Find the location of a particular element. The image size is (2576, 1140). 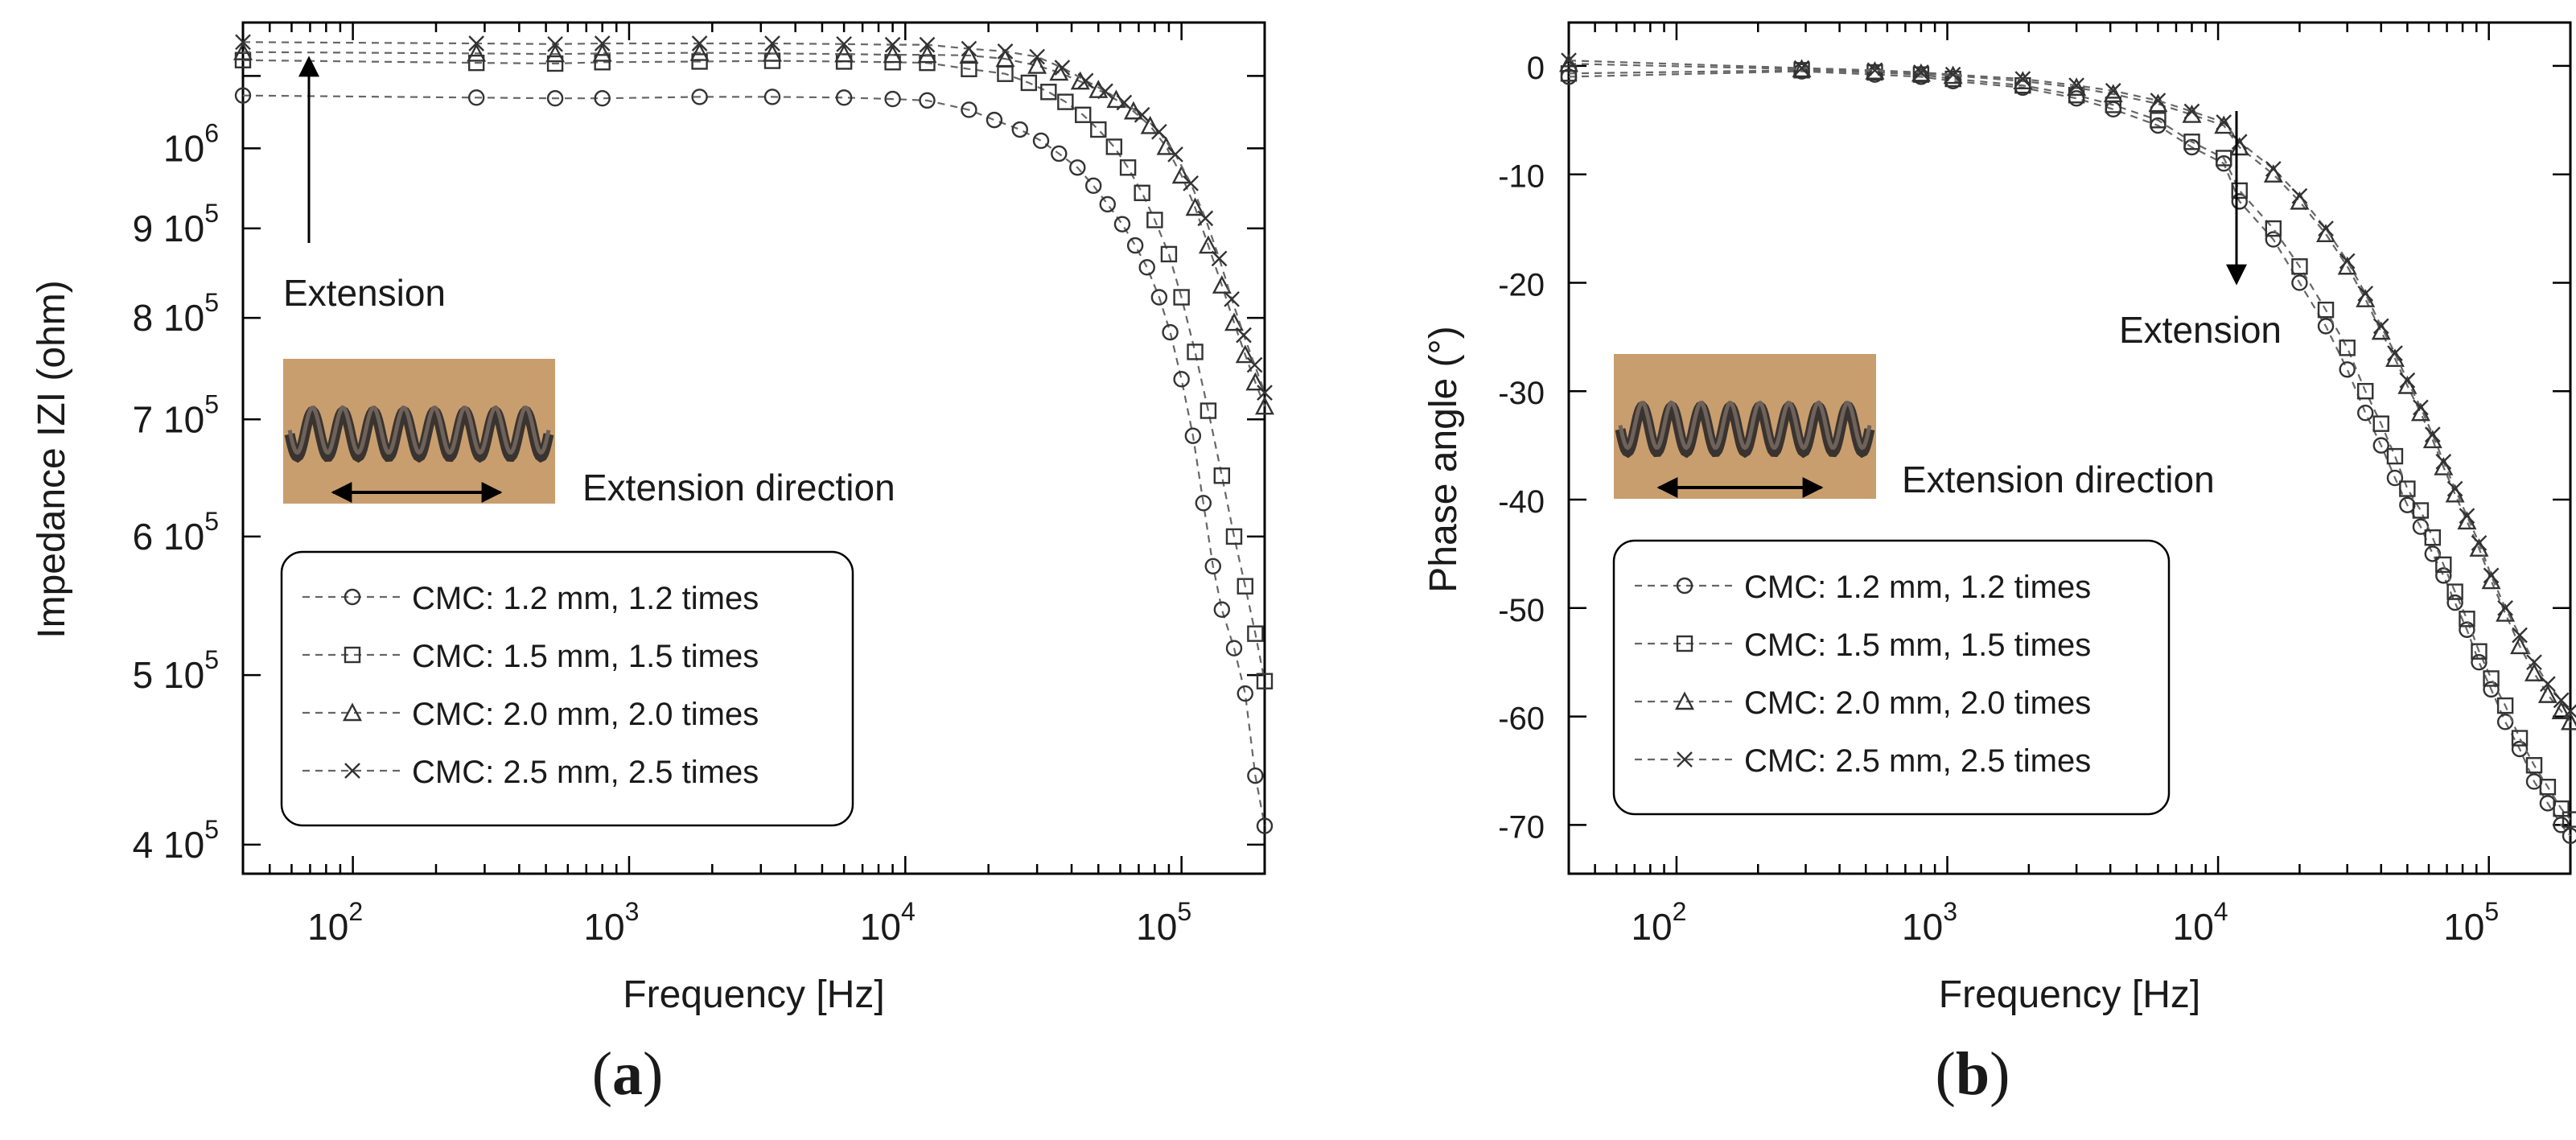

legend-item: CMC: 1.5 mm, 1.5 times is located at coordinates (1863, 645).